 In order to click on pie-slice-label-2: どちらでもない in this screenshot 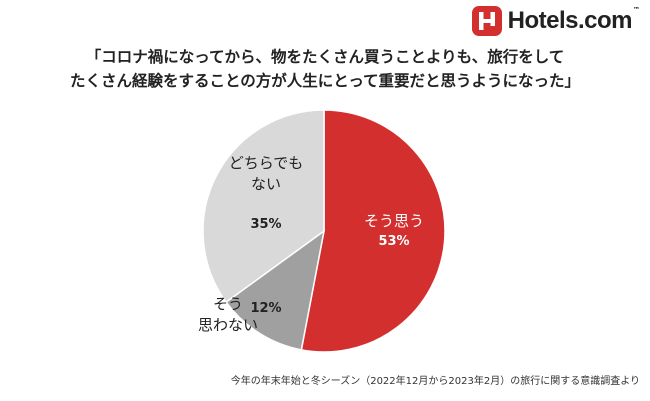, I will do `click(266, 173)`.